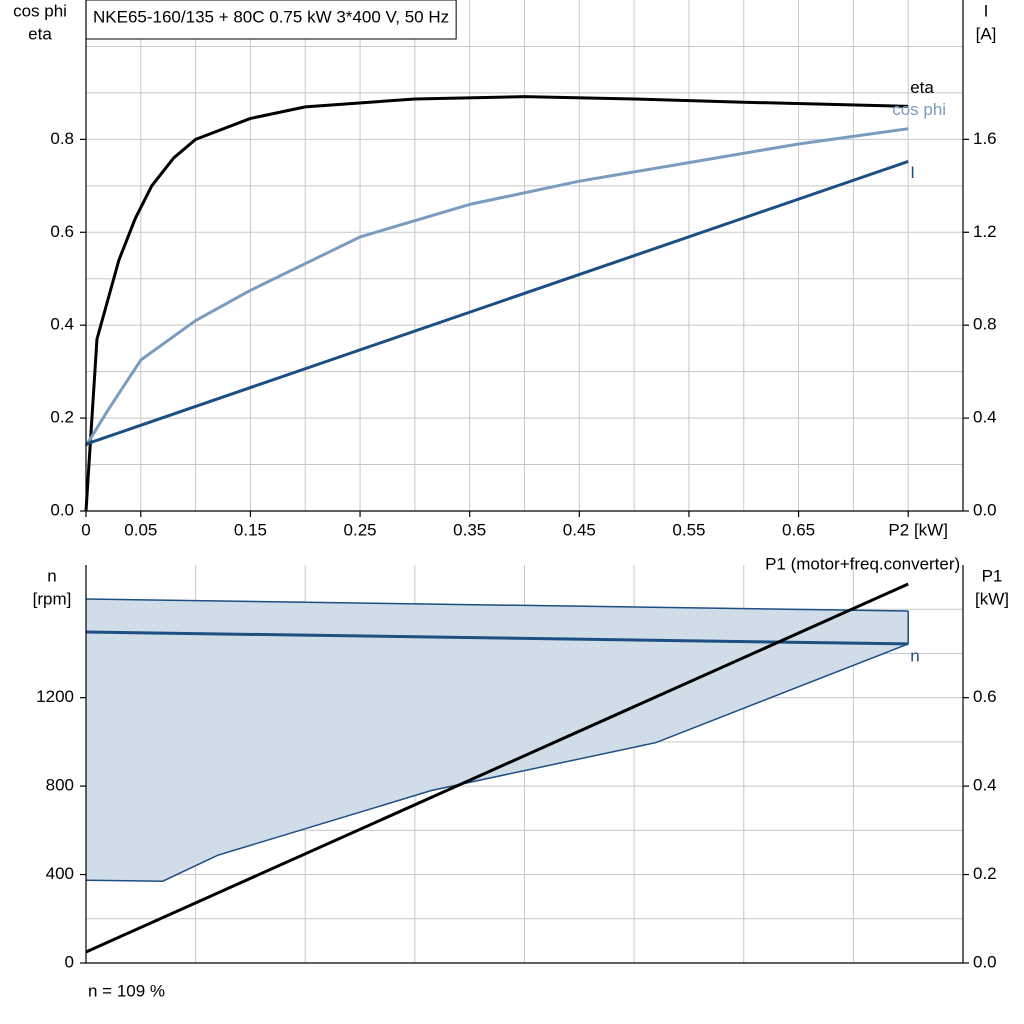 The height and width of the screenshot is (1024, 1024). What do you see at coordinates (85, 529) in the screenshot?
I see `x-tick-label: 0` at bounding box center [85, 529].